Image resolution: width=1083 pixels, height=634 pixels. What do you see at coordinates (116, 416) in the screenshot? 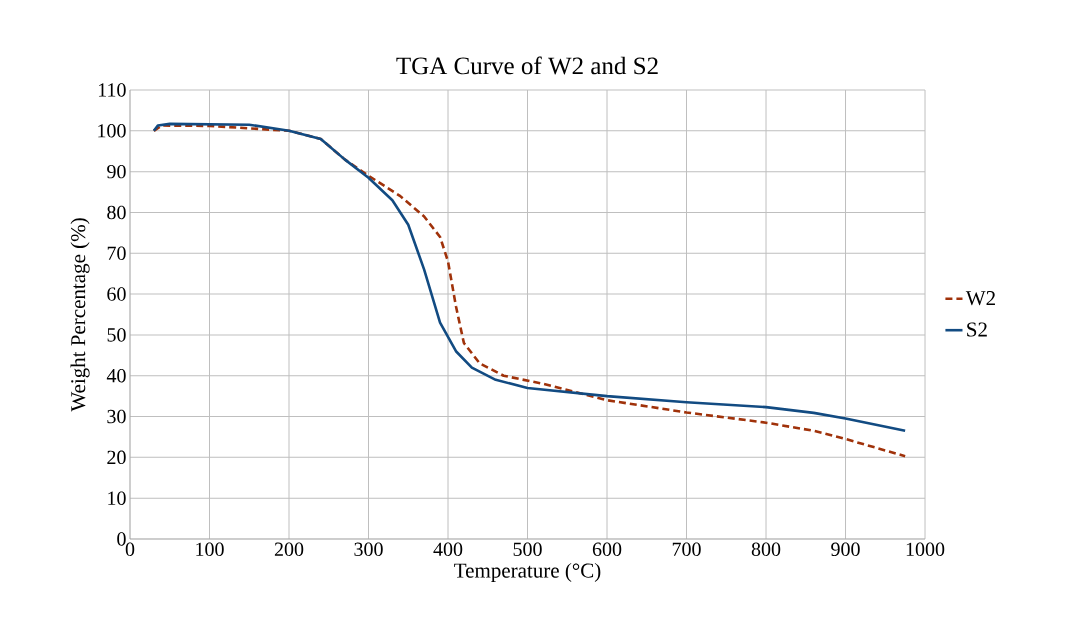
I see `y-tick-label: 30` at bounding box center [116, 416].